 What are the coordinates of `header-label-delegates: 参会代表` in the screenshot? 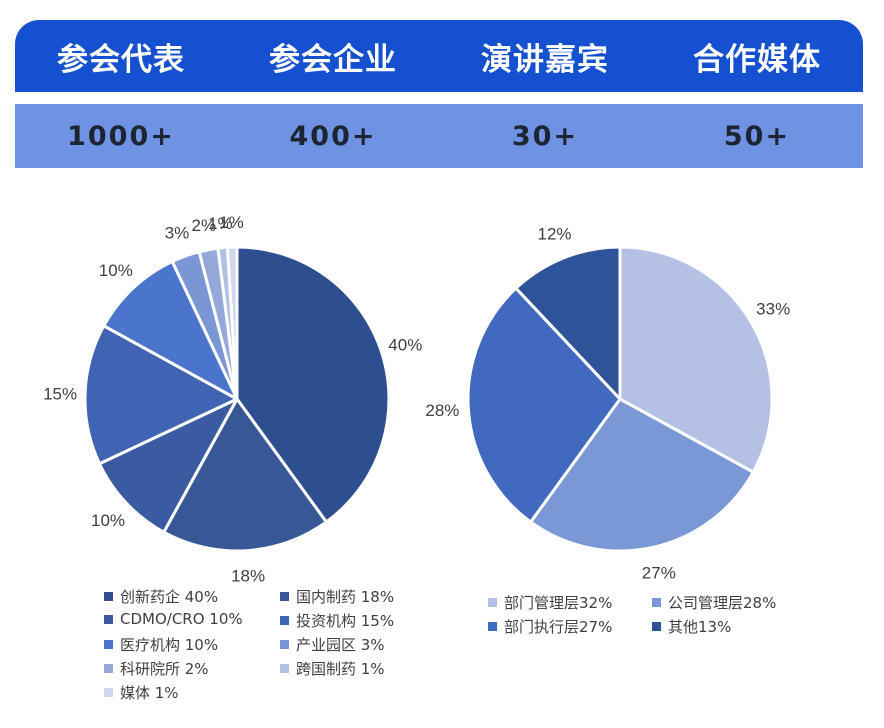 It's located at (121, 59).